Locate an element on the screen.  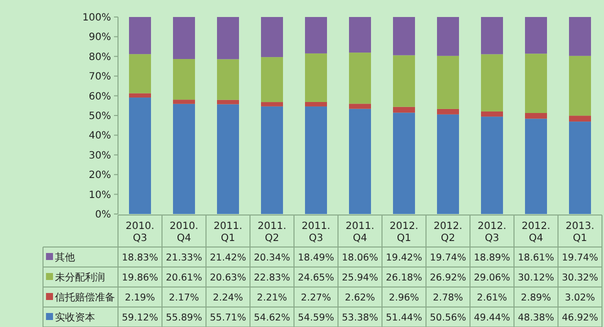
data-label: 2.62% is located at coordinates (360, 298).